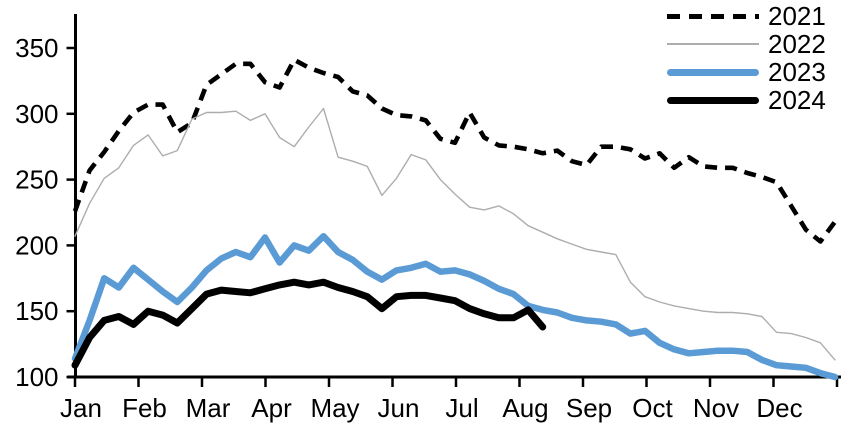 Image resolution: width=852 pixels, height=430 pixels. I want to click on legend-swatch-2023-blue-line, so click(713, 72).